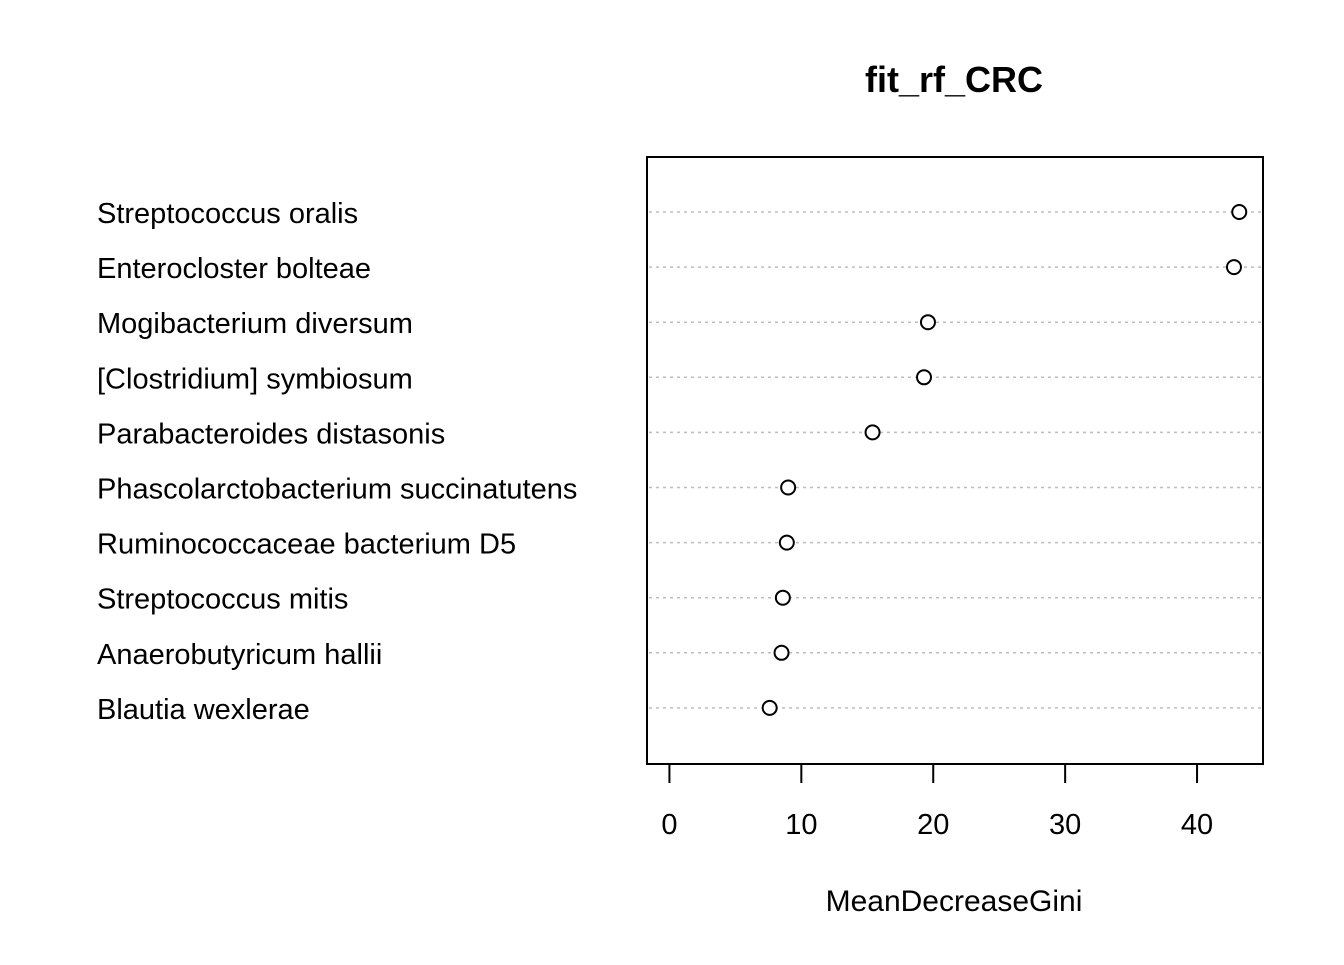 The image size is (1344, 965). What do you see at coordinates (954, 79) in the screenshot?
I see `chart-title: fit_rf_CRC` at bounding box center [954, 79].